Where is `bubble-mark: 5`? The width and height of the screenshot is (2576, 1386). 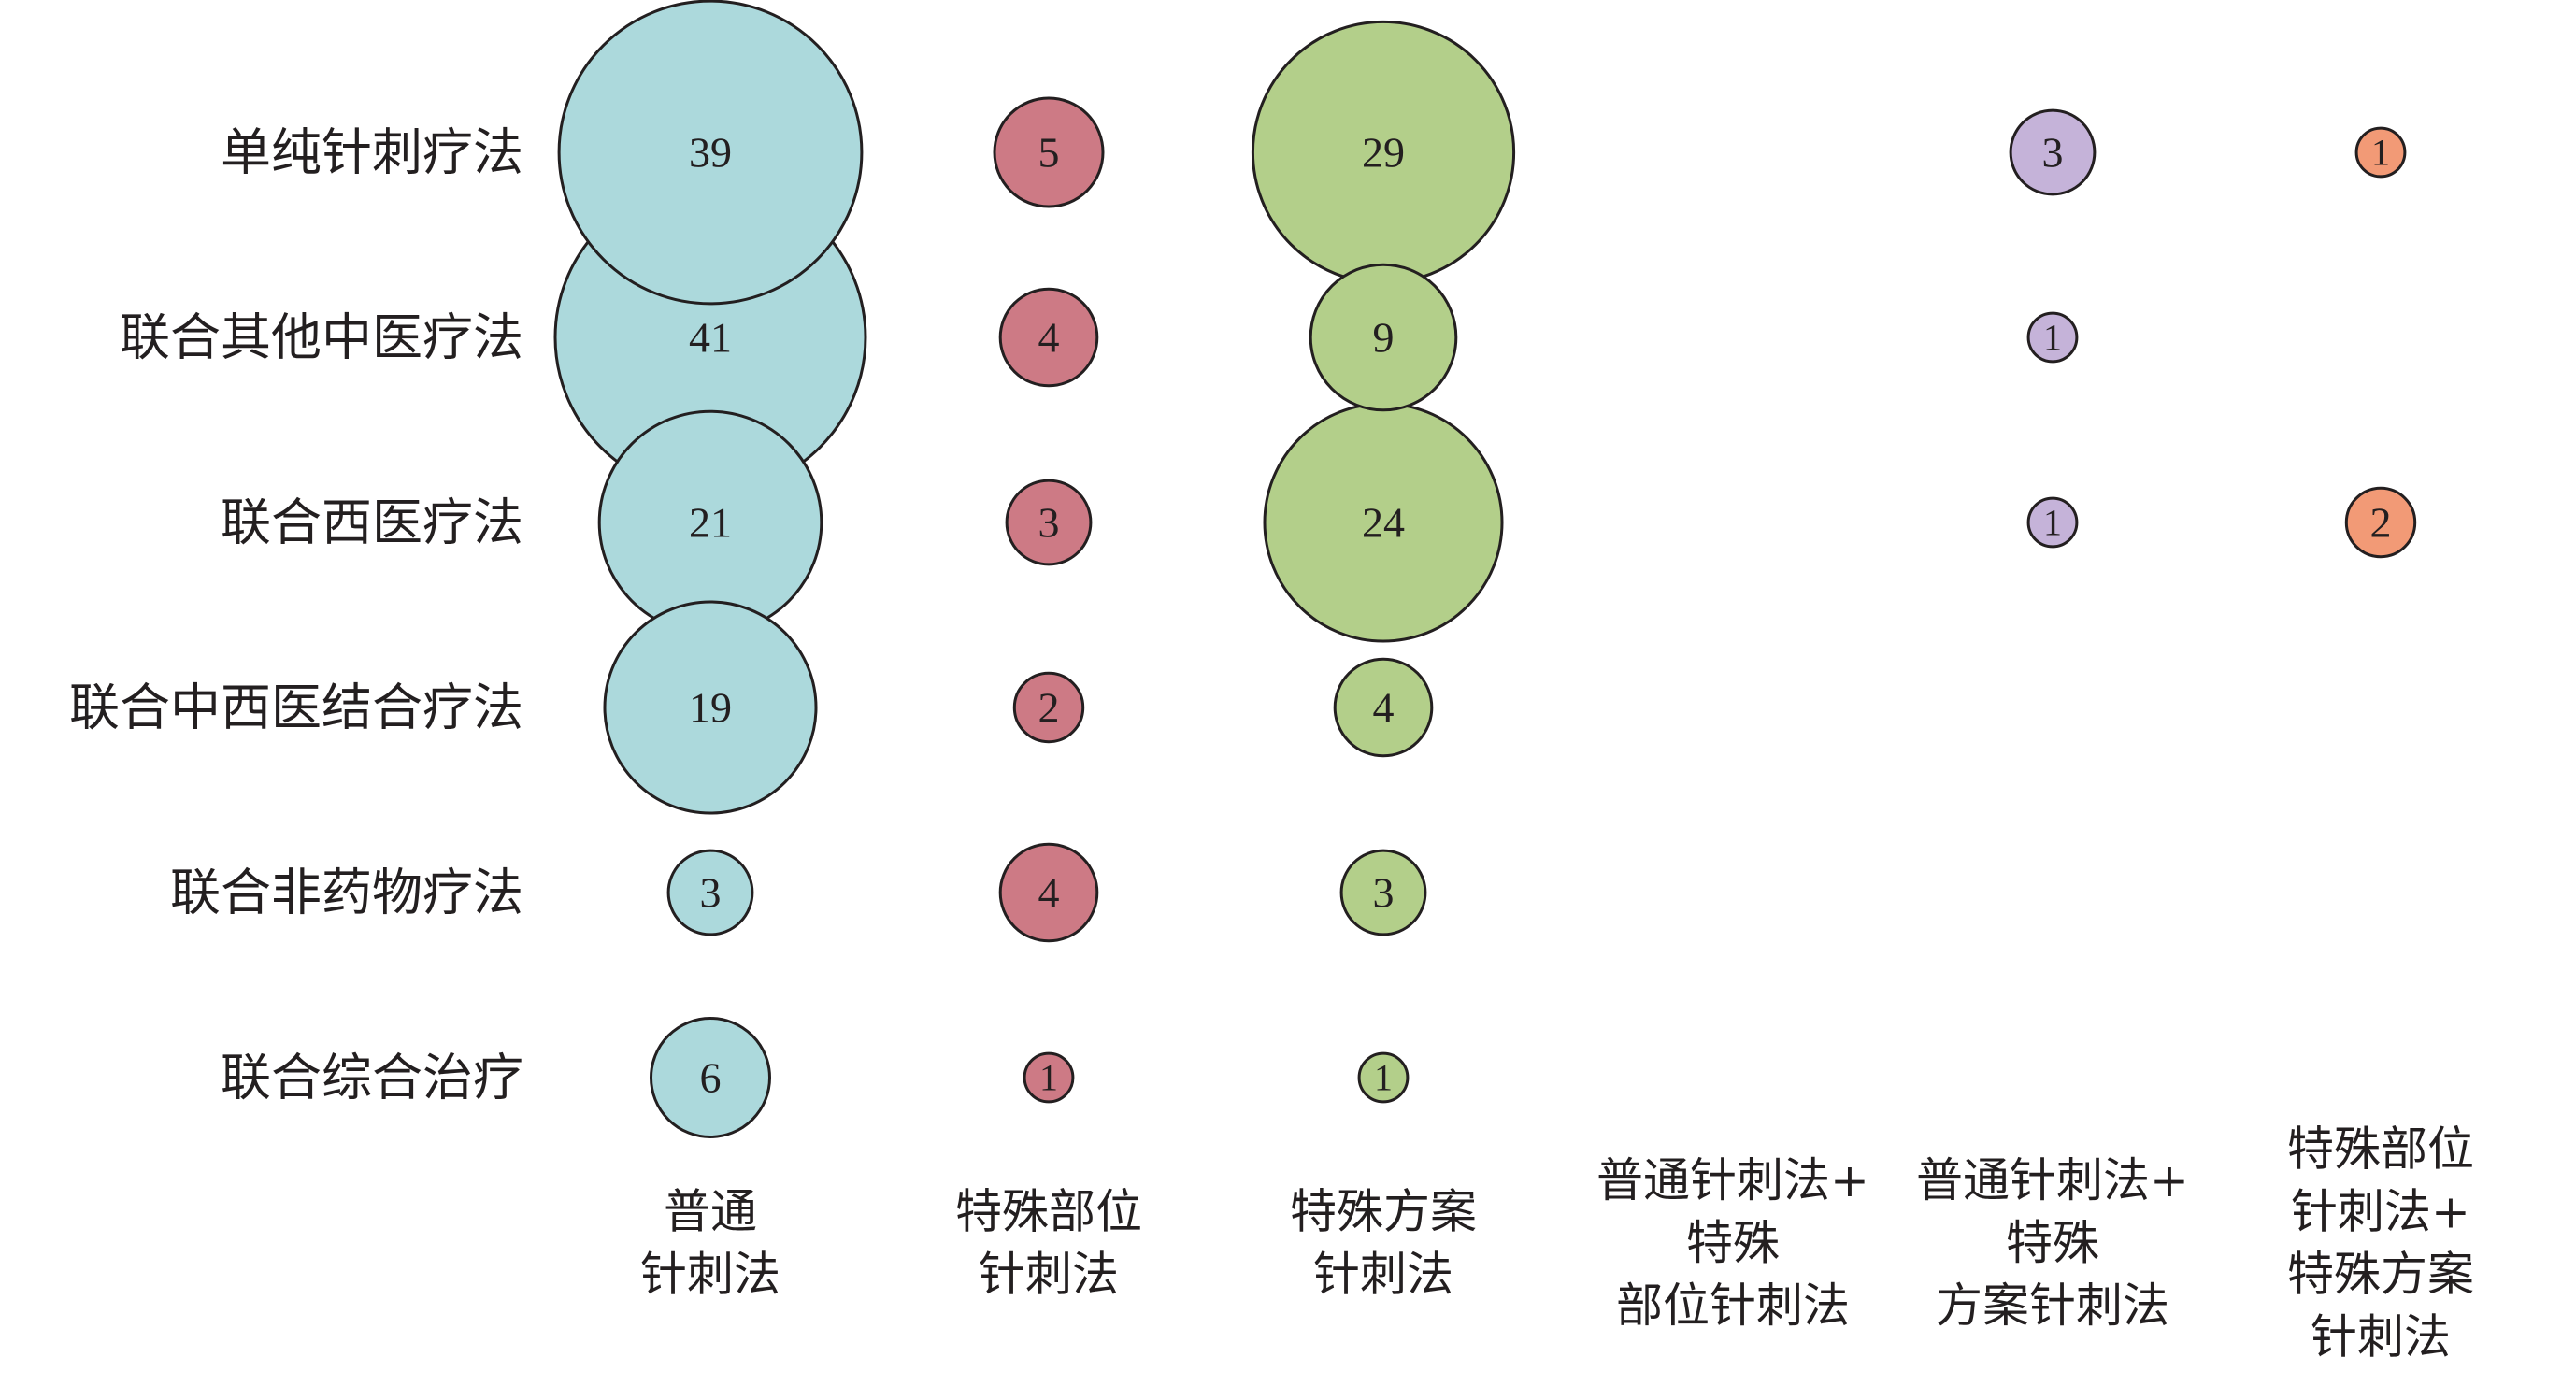
bubble-mark: 5 is located at coordinates (1049, 152).